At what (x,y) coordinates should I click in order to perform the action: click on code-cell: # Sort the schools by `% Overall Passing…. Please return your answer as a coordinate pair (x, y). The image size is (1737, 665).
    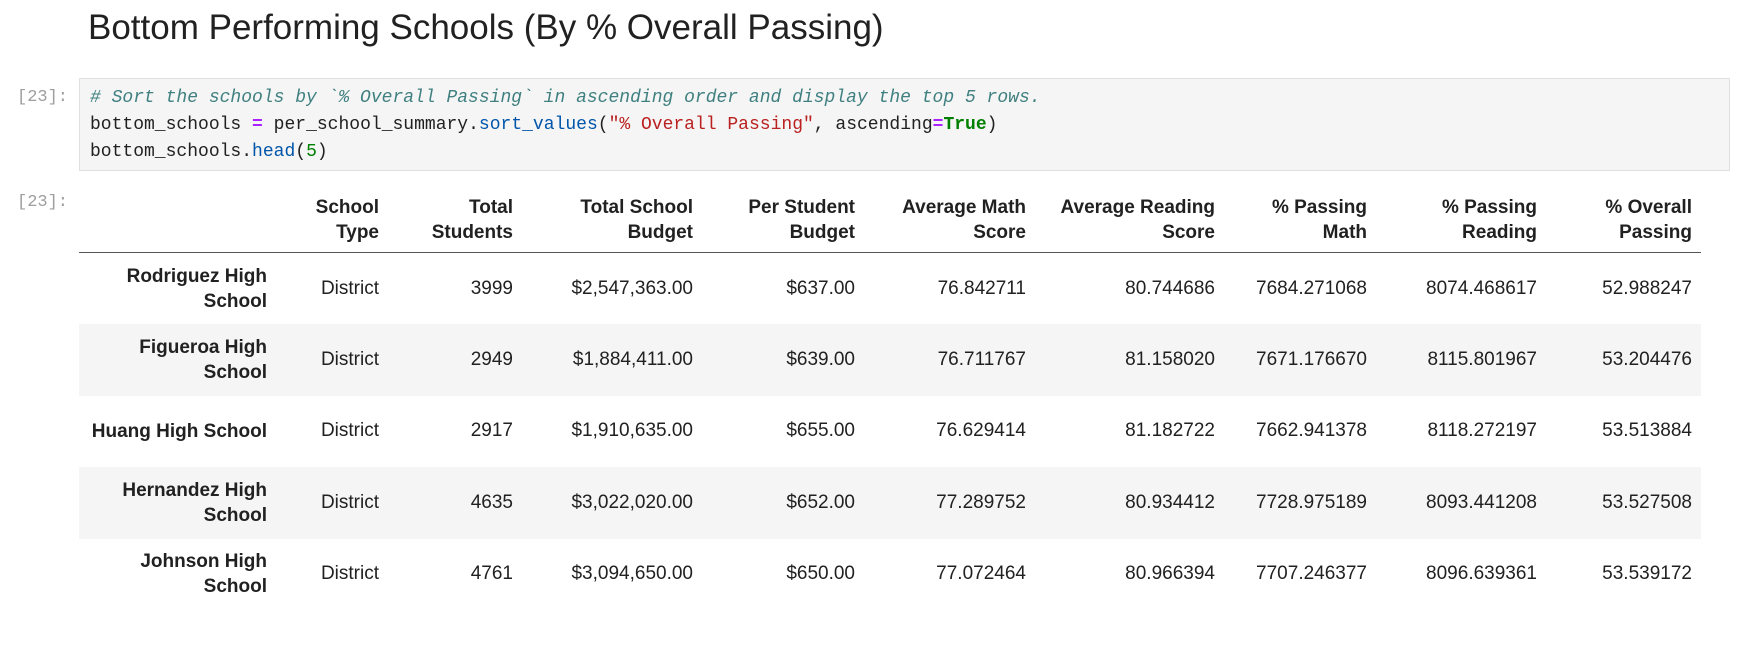
    Looking at the image, I should click on (904, 124).